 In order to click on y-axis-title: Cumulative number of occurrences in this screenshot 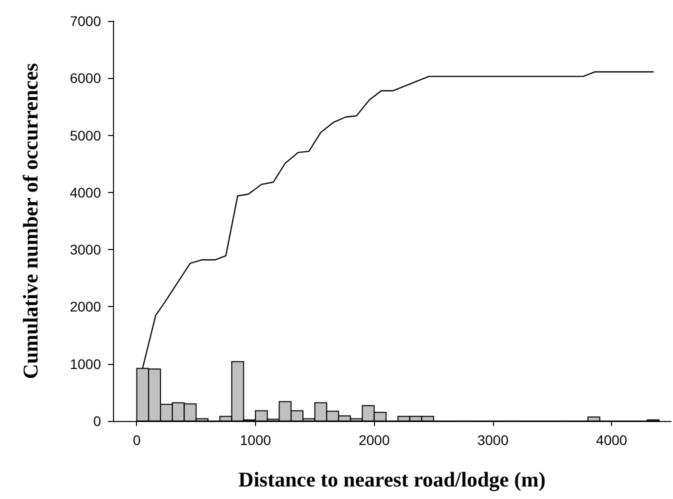, I will do `click(30, 221)`.